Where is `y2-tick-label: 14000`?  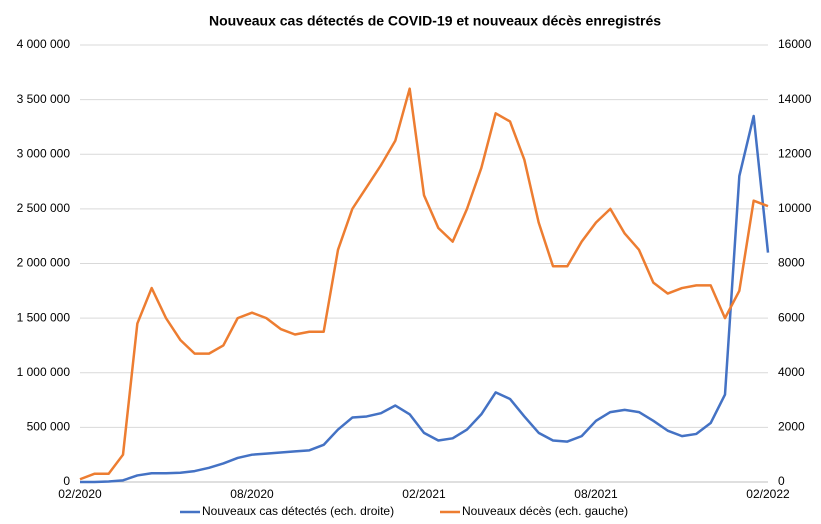 y2-tick-label: 14000 is located at coordinates (795, 99).